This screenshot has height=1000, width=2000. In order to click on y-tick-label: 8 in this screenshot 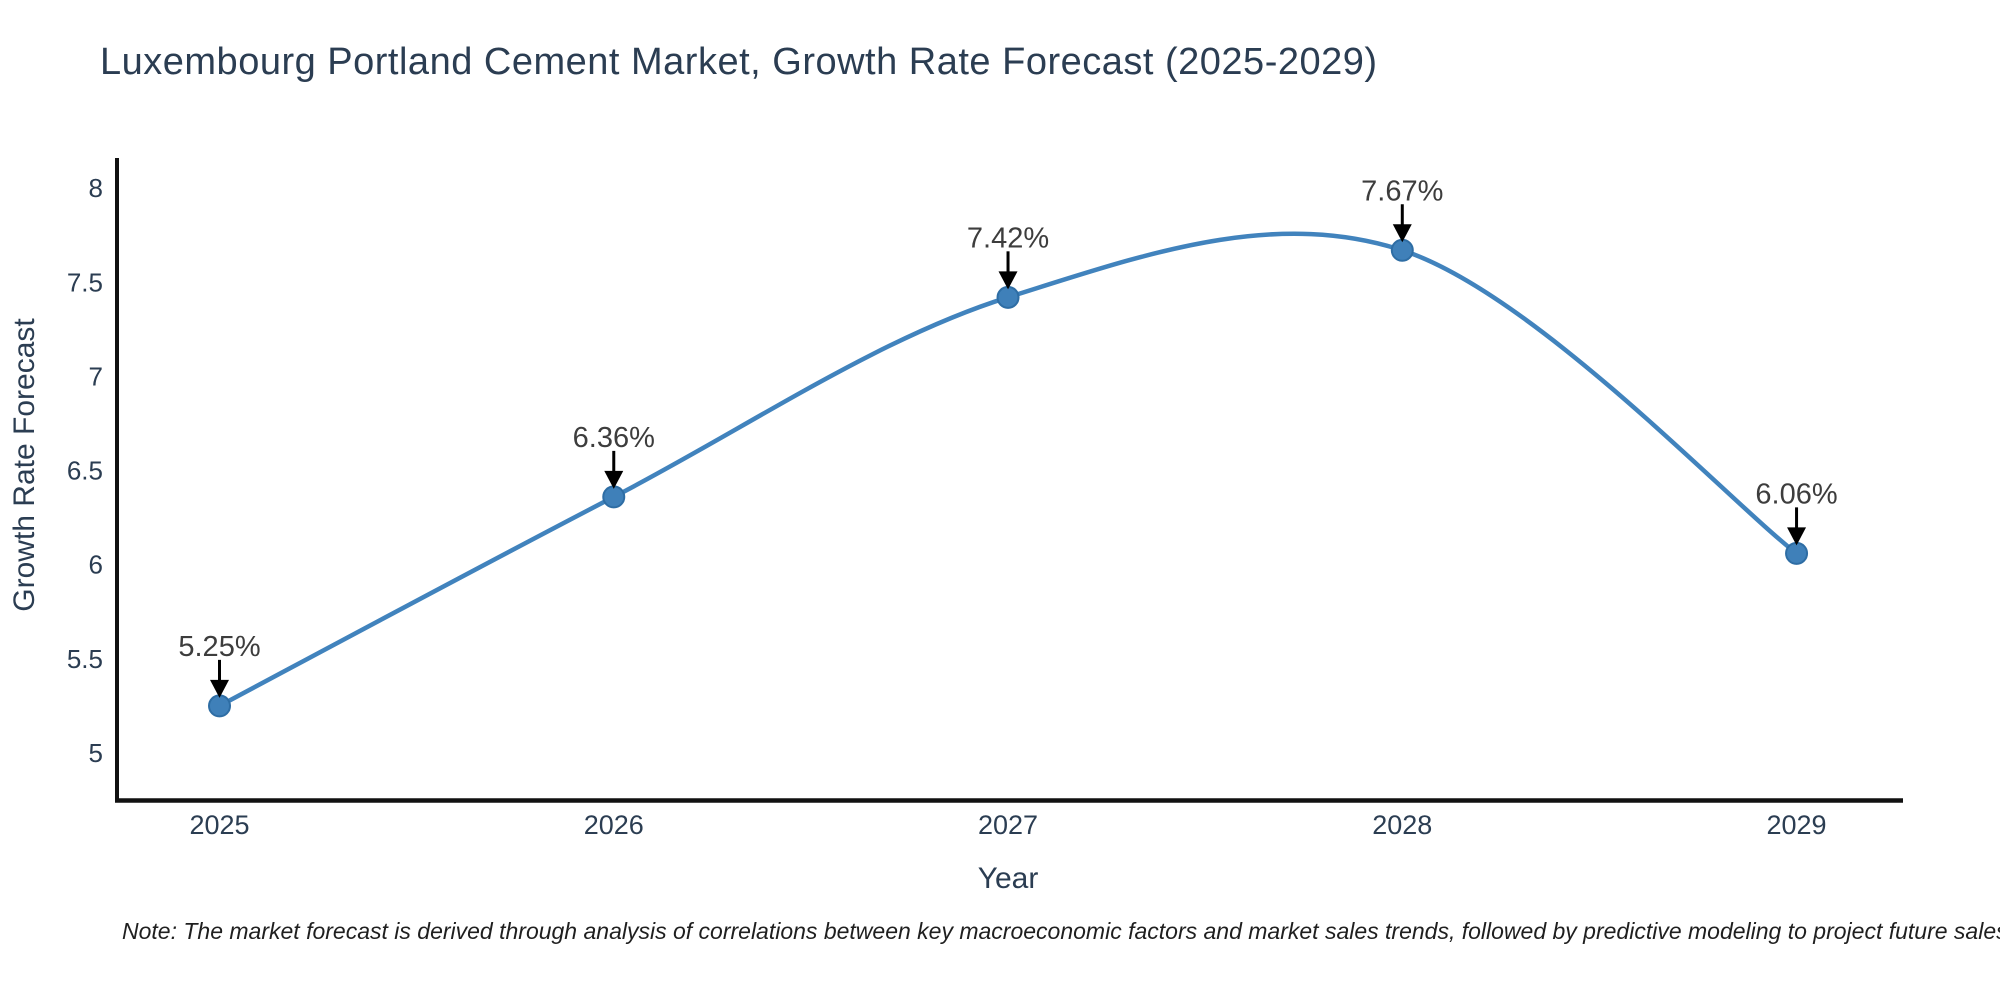, I will do `click(96, 188)`.